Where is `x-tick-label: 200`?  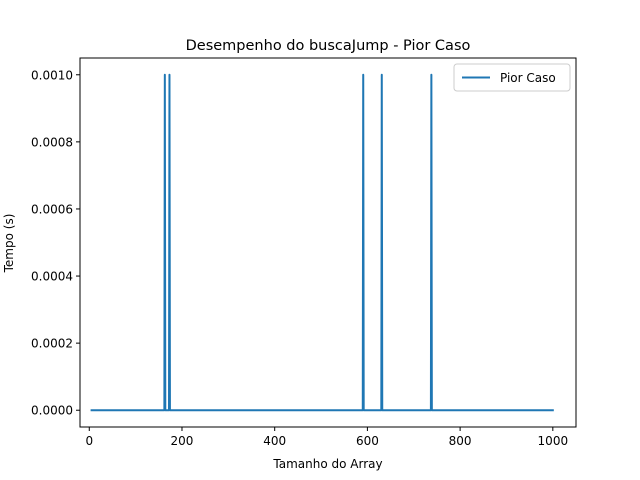 x-tick-label: 200 is located at coordinates (182, 441).